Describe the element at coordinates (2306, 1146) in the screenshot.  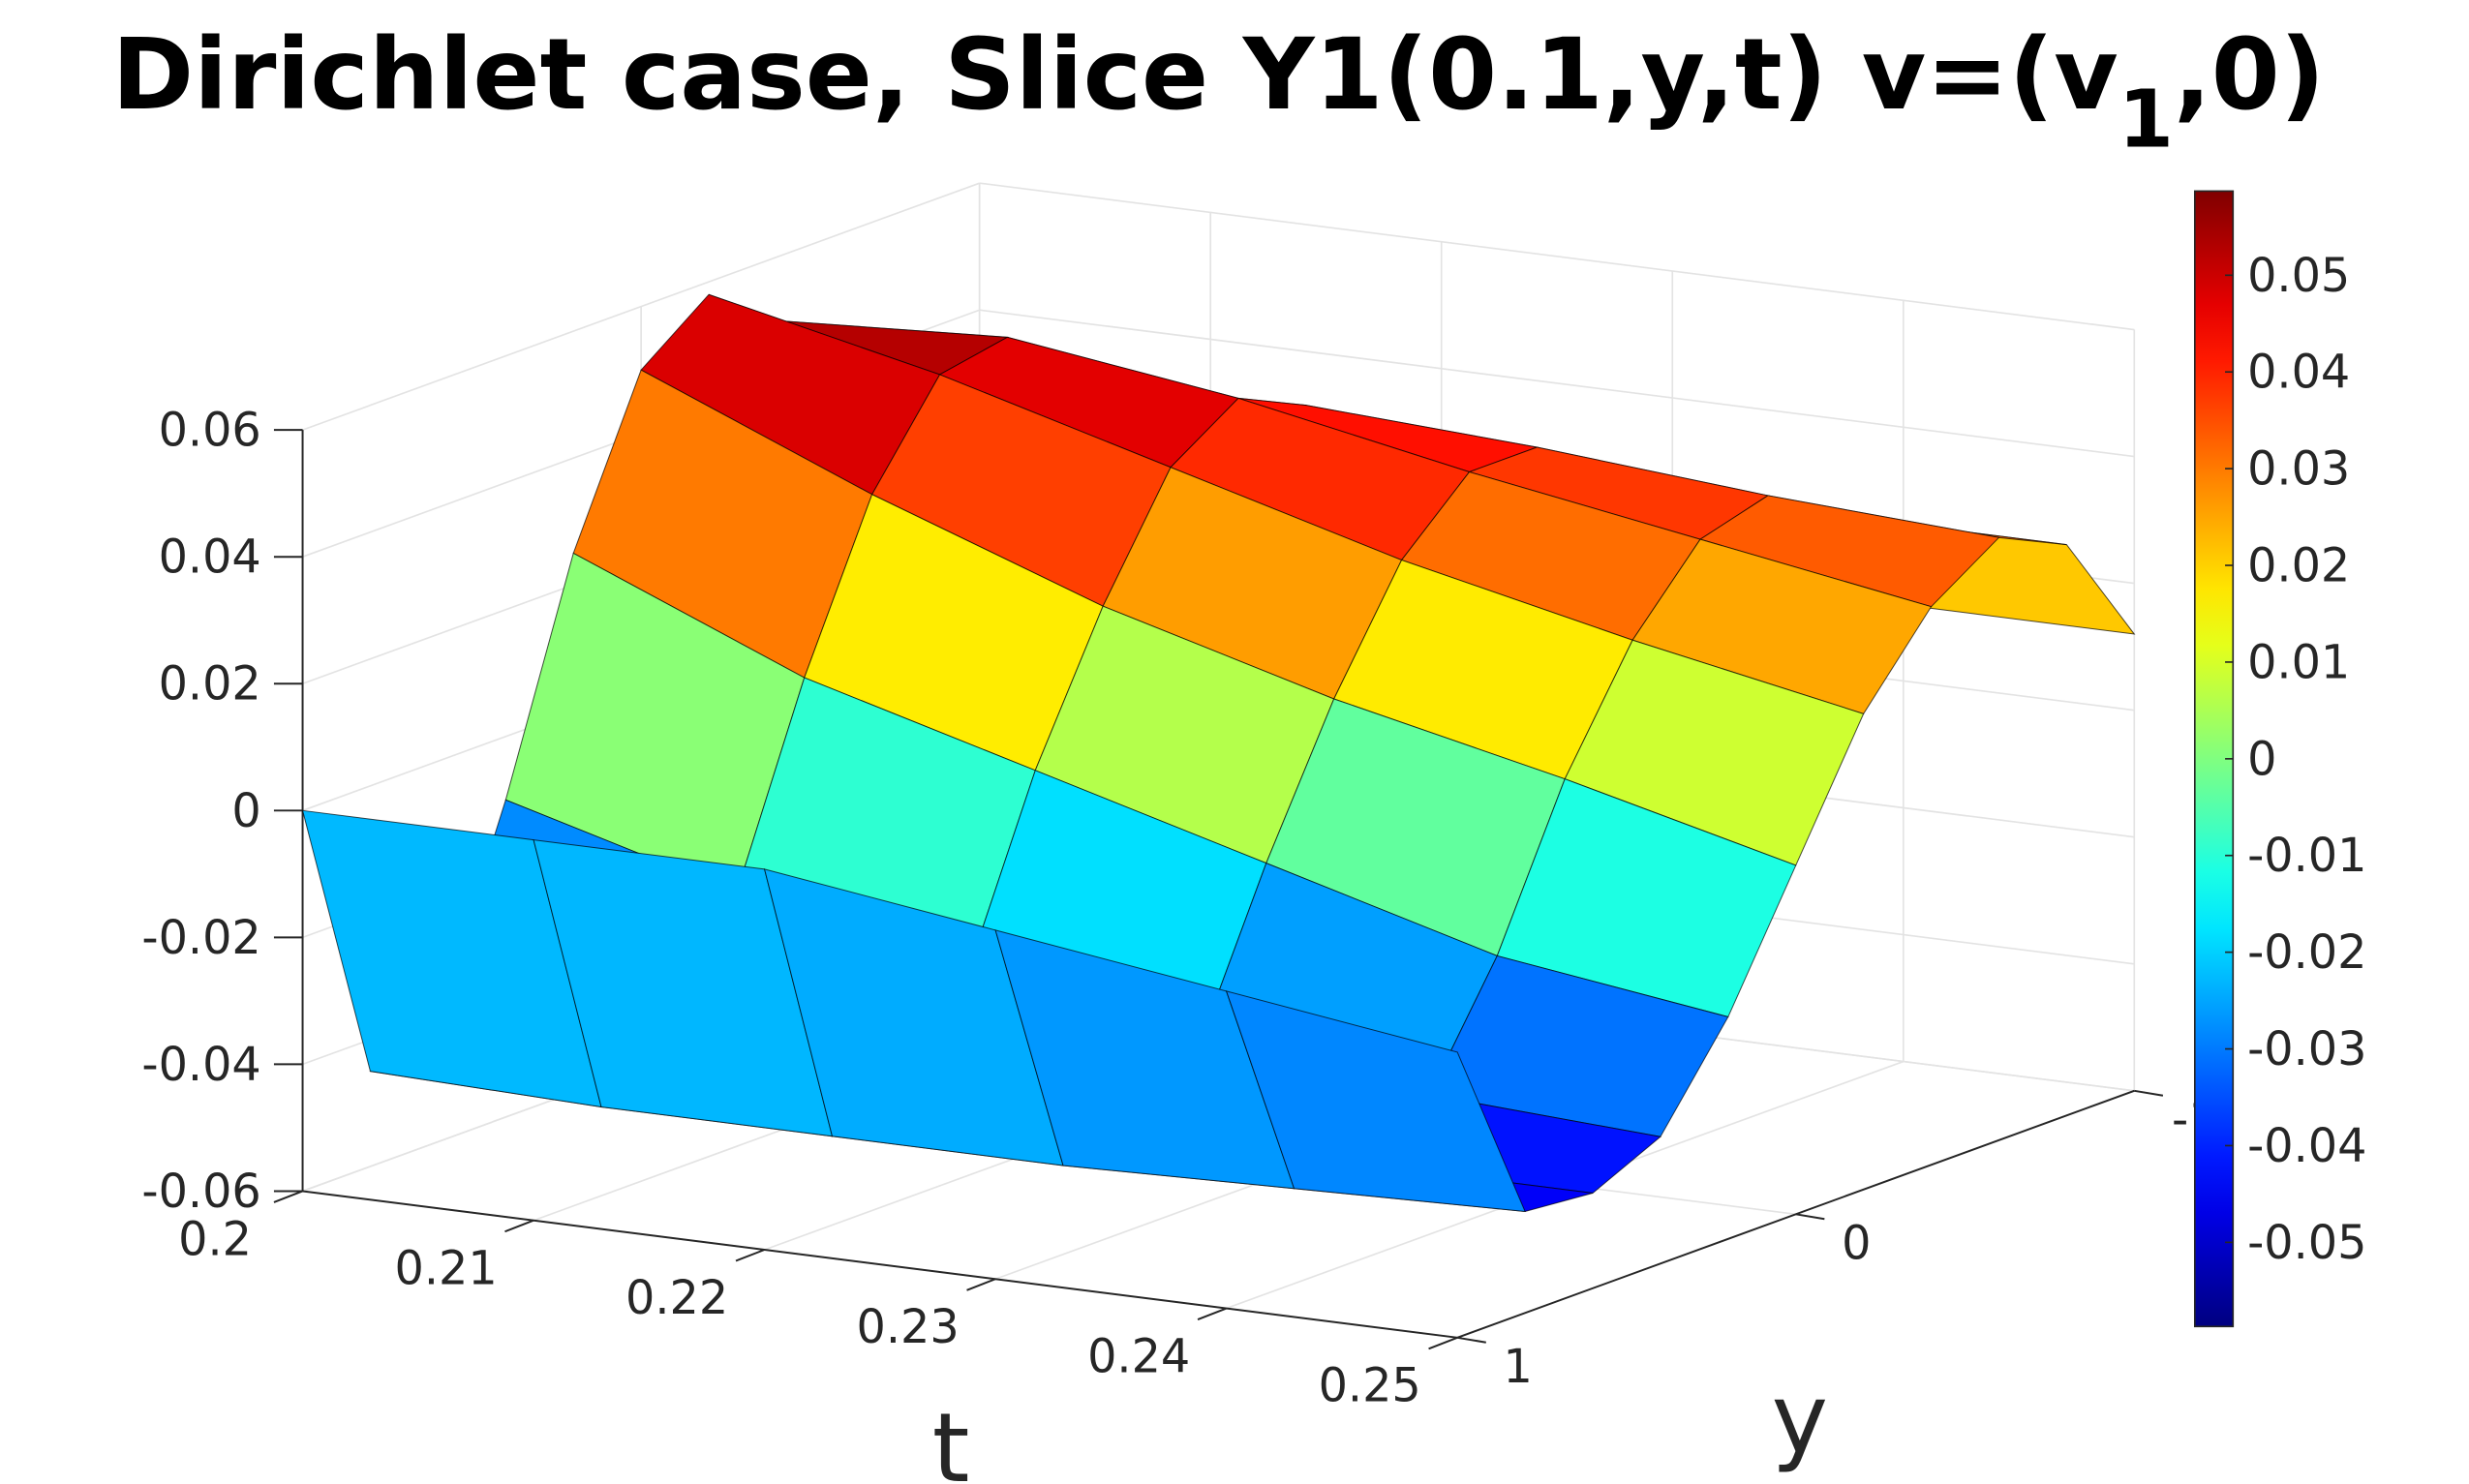
I see `colorbar-tick-label: -0.04` at that location.